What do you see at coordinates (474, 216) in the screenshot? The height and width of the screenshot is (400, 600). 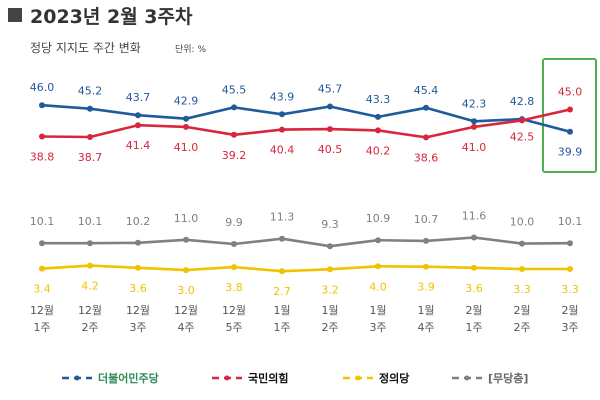 I see `data-label-independent: 11.6` at bounding box center [474, 216].